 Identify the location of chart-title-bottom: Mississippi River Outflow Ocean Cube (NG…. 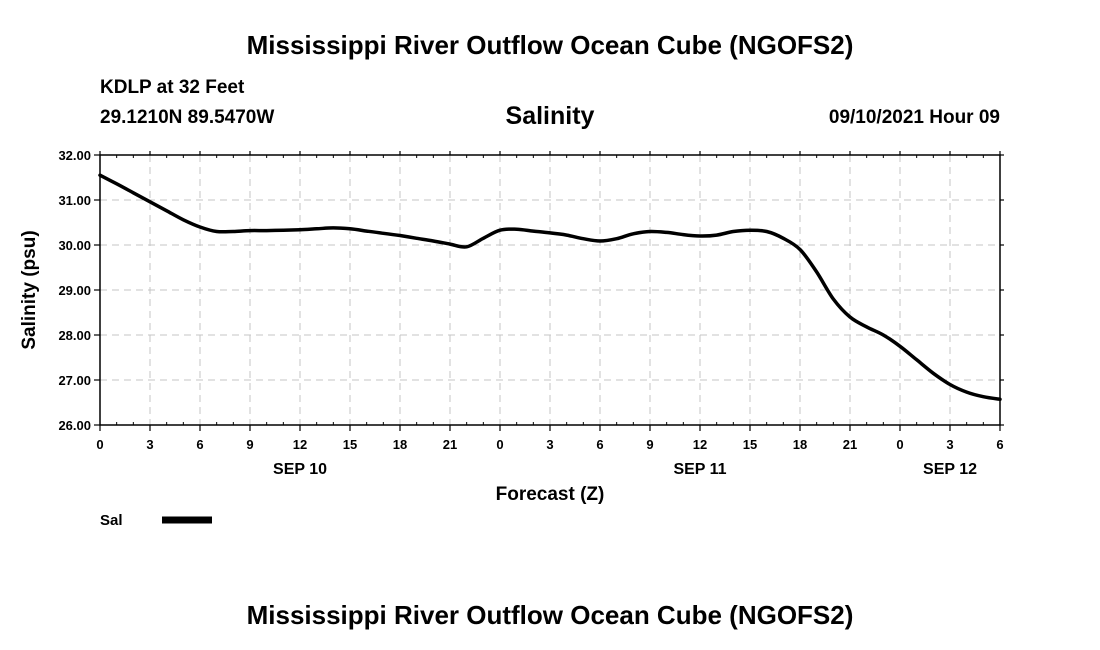
(550, 615).